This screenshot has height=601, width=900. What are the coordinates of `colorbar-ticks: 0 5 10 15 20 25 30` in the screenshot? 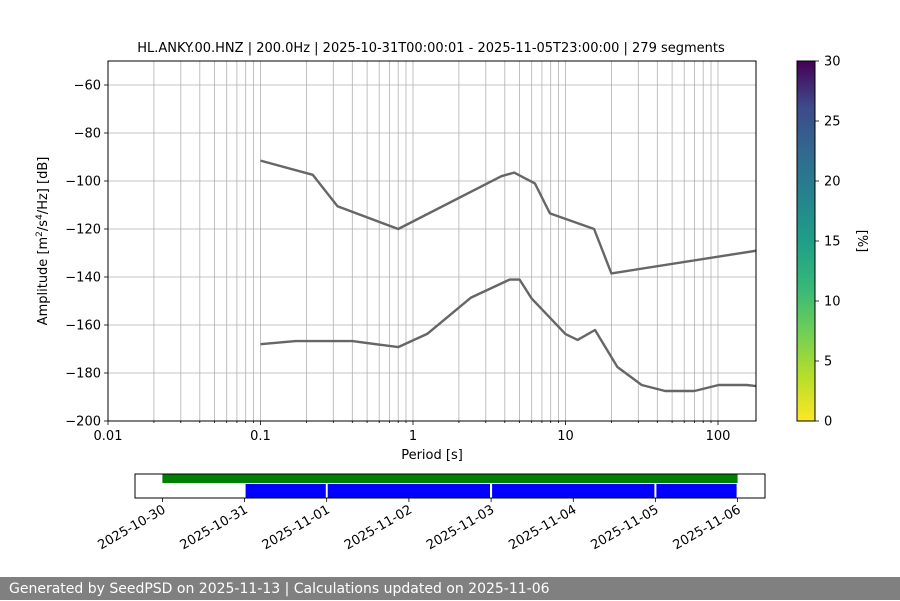 It's located at (828, 242).